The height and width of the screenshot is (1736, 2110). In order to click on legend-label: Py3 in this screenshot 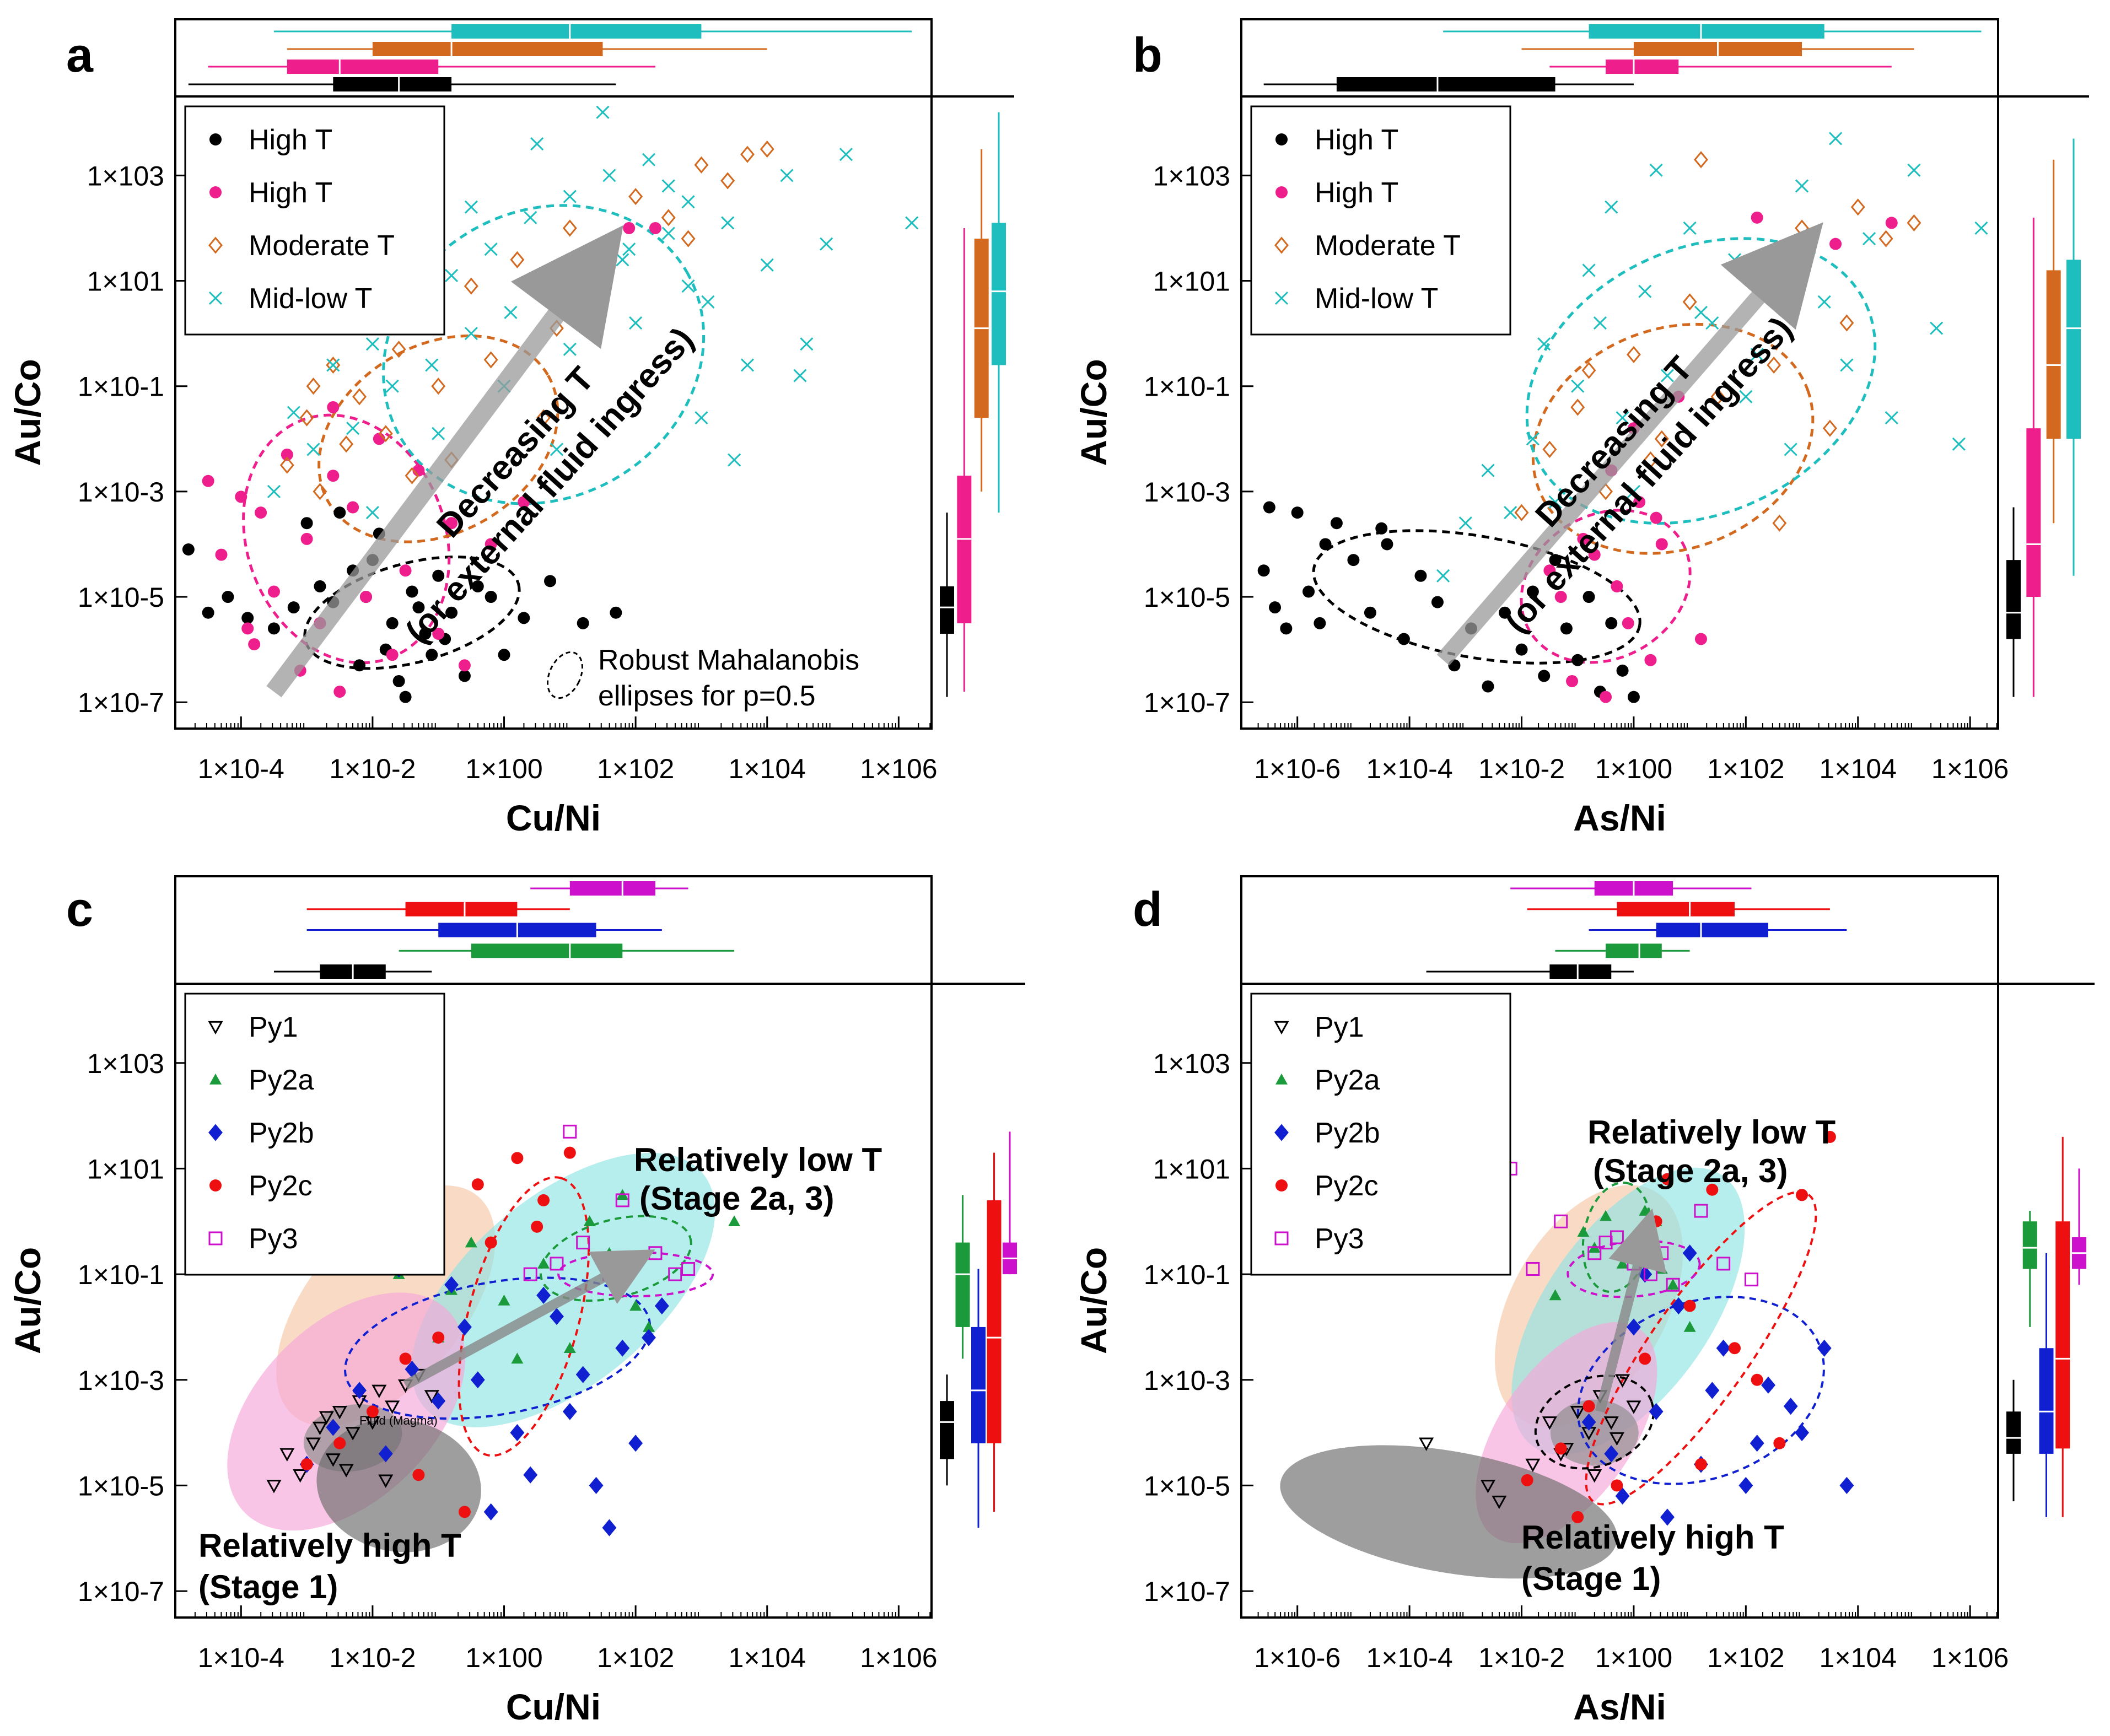, I will do `click(1339, 1239)`.